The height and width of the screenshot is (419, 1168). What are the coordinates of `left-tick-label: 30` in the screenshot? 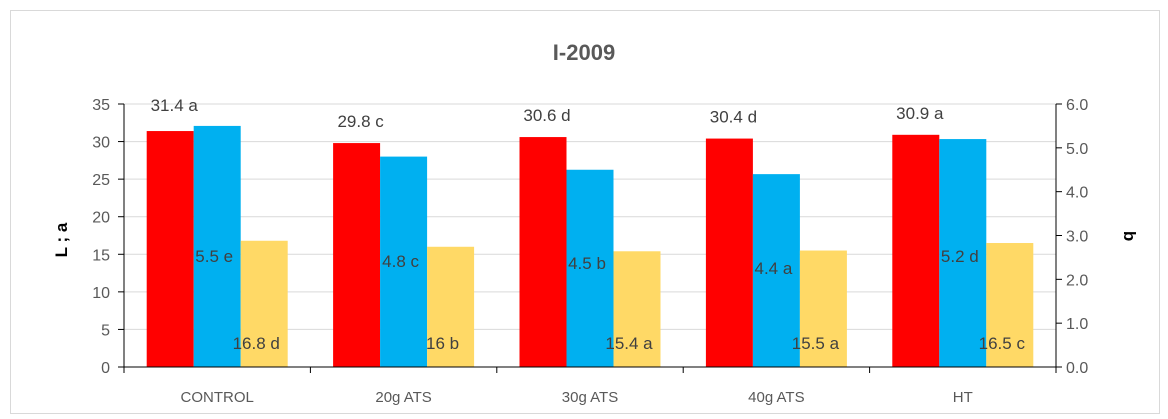 It's located at (101, 143).